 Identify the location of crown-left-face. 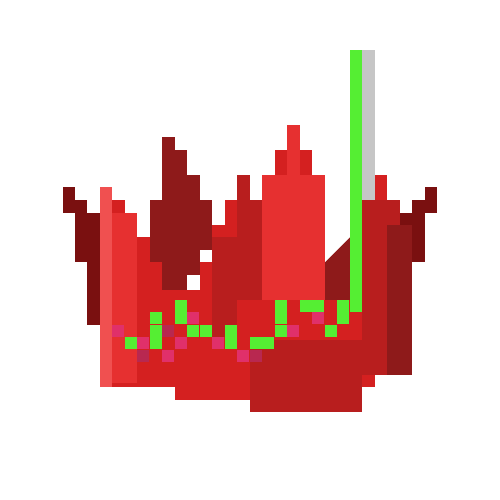
(124, 298).